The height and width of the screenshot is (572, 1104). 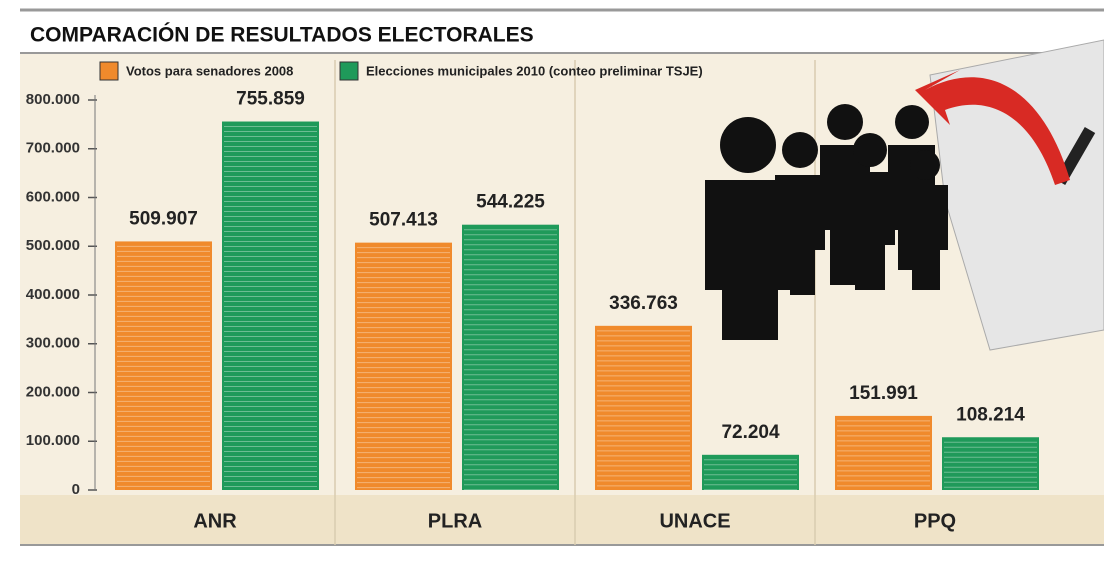 I want to click on x-tick-label: UNACE, so click(x=694, y=521).